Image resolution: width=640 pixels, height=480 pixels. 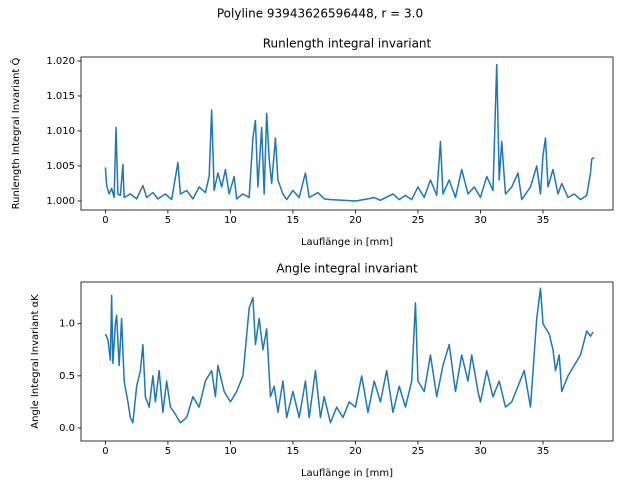 What do you see at coordinates (60, 166) in the screenshot?
I see `y-tick-label: 1.005` at bounding box center [60, 166].